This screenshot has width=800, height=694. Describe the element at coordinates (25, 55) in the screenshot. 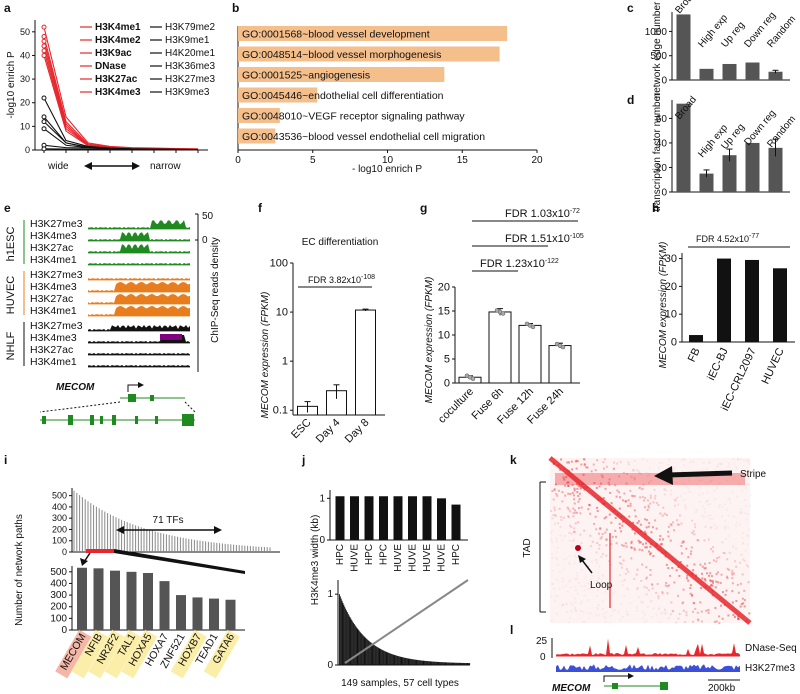

I see `y-tick-label: 40` at that location.